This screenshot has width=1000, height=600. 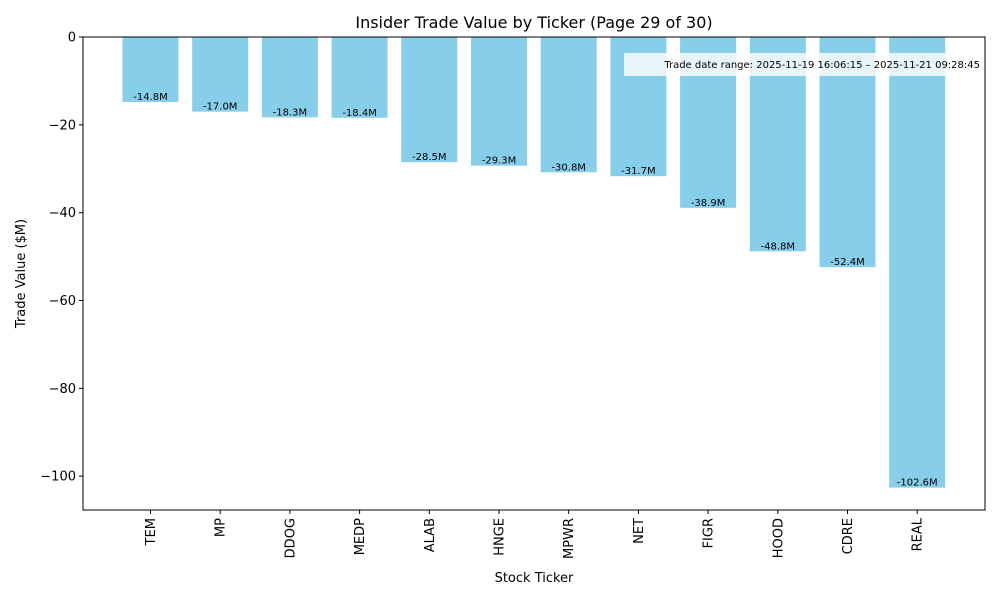 I want to click on x-tick-label-real: REAL, so click(x=918, y=534).